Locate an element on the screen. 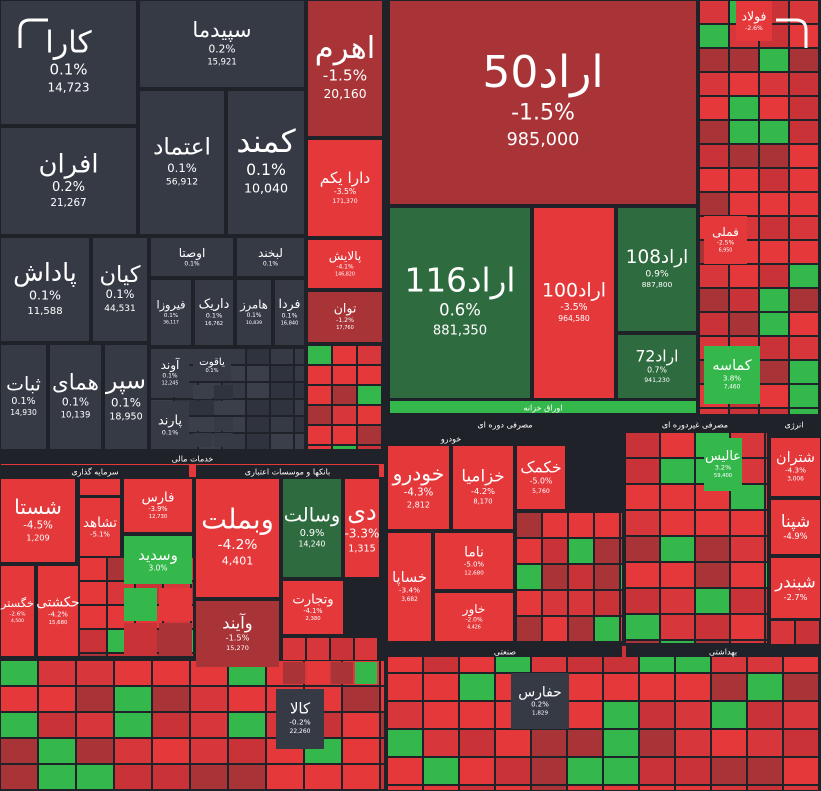  section-title: سرمایه گذاری is located at coordinates (95, 472).